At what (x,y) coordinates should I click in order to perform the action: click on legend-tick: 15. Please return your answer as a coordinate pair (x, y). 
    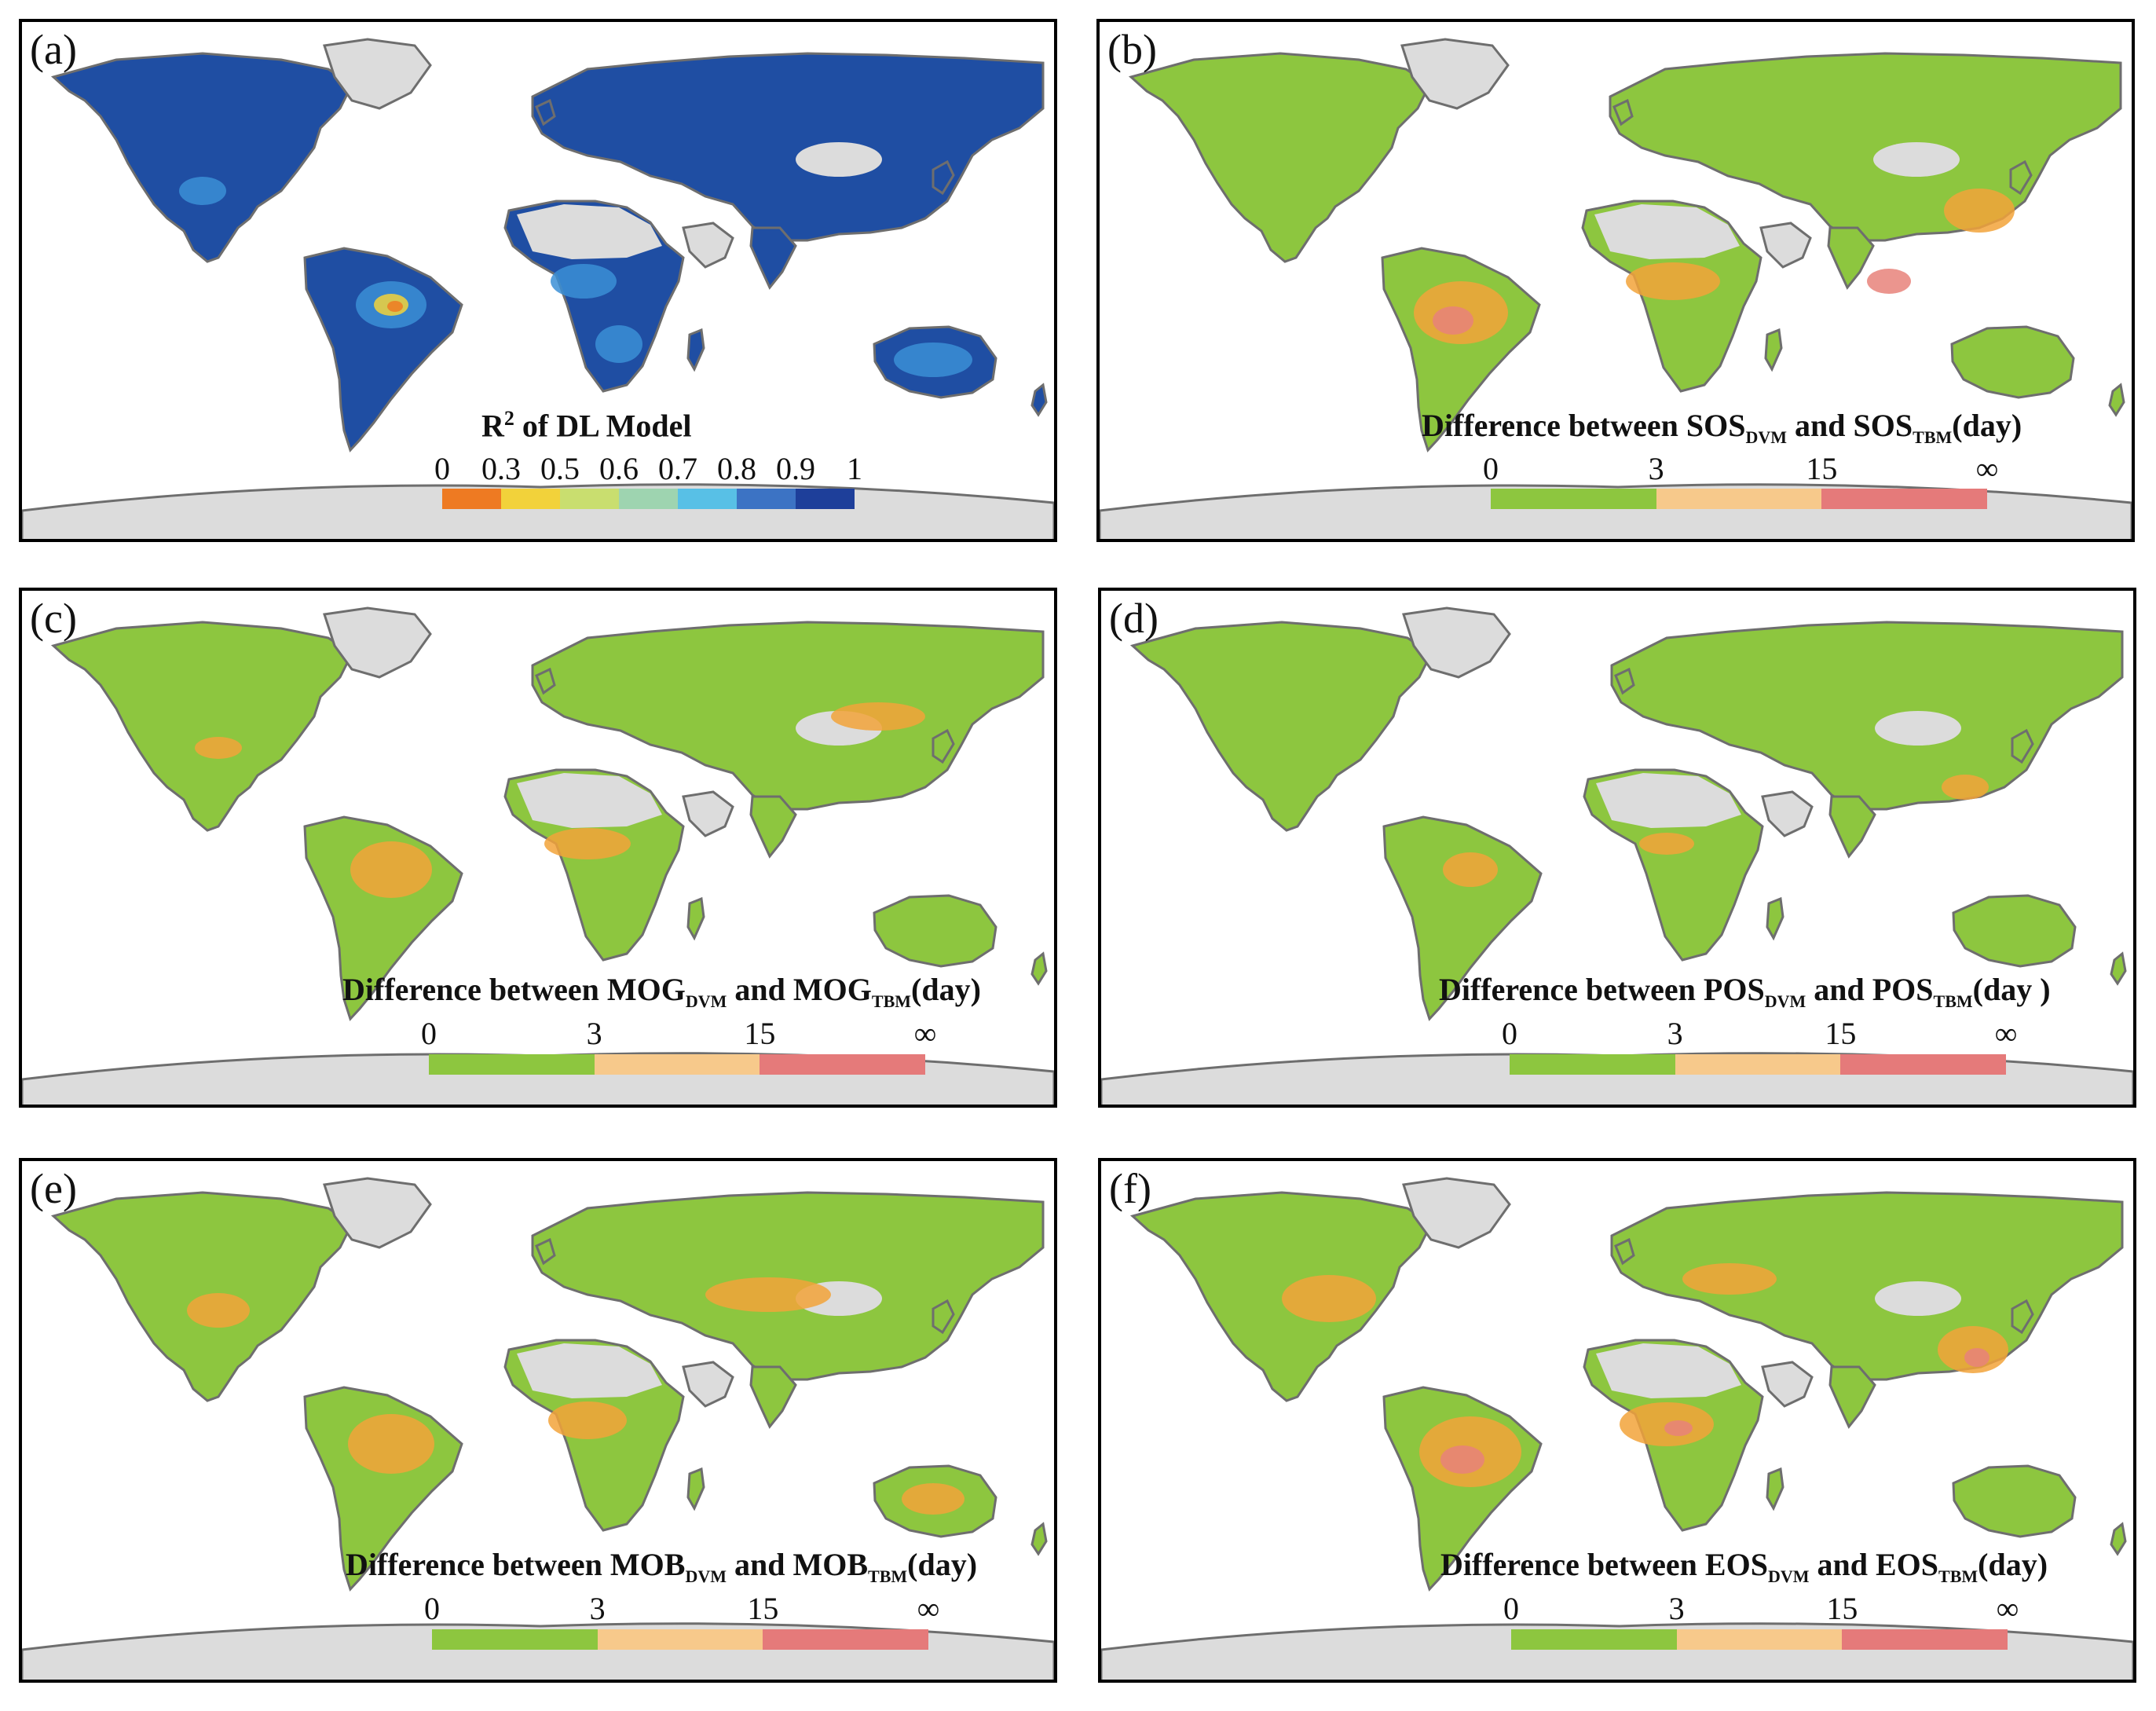
    Looking at the image, I should click on (763, 1608).